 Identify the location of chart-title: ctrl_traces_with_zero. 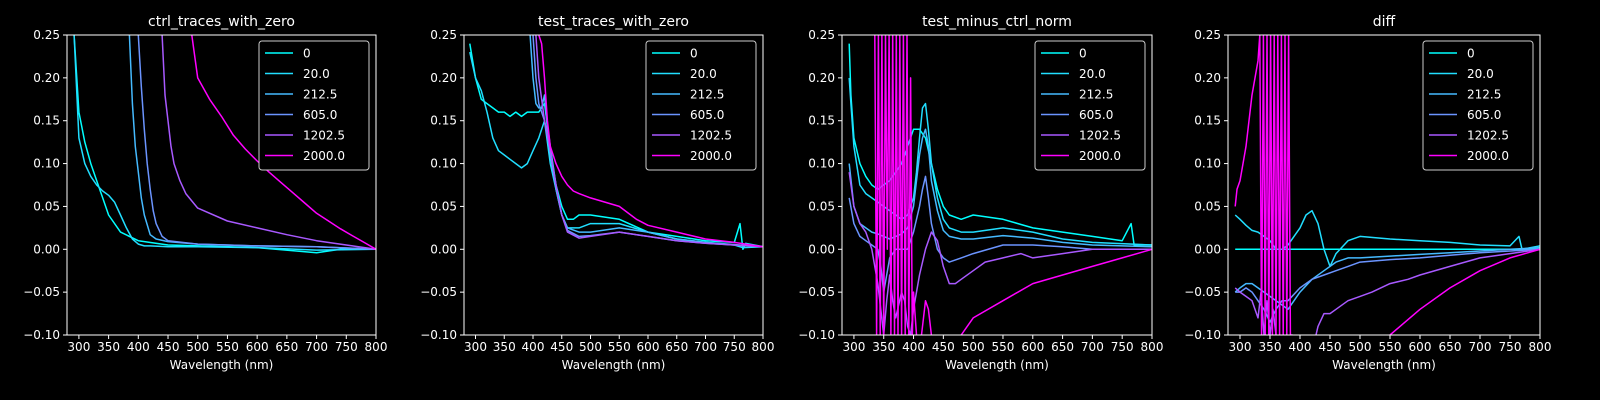
(221, 22).